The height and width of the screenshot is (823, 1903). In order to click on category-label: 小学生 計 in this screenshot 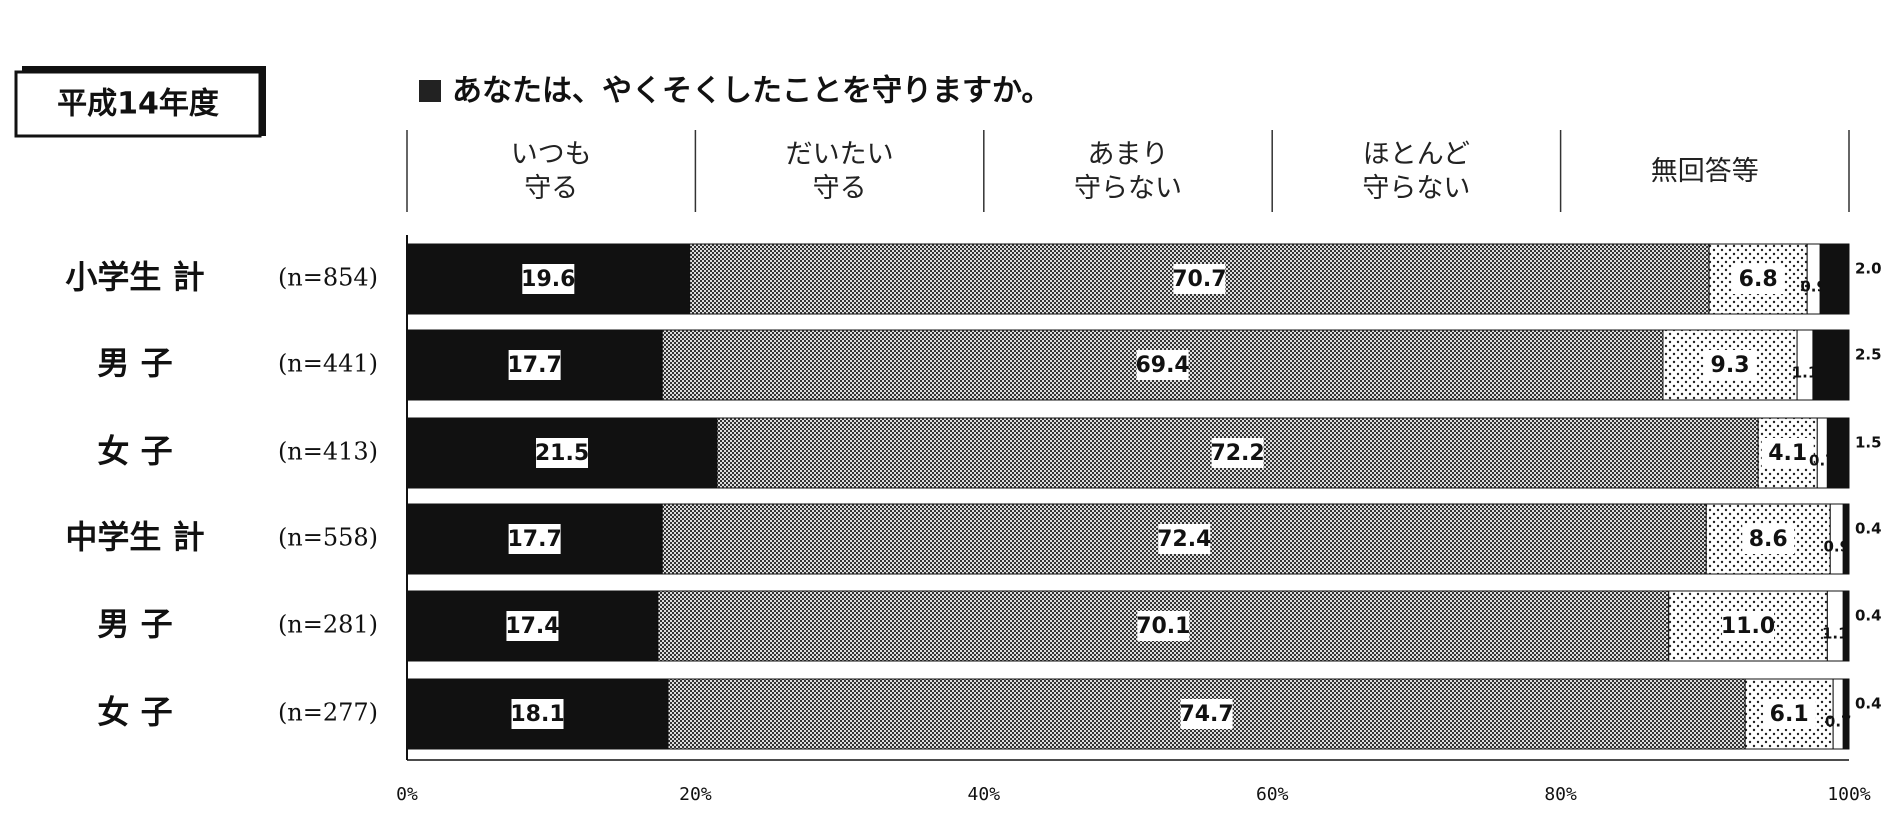, I will do `click(134, 277)`.